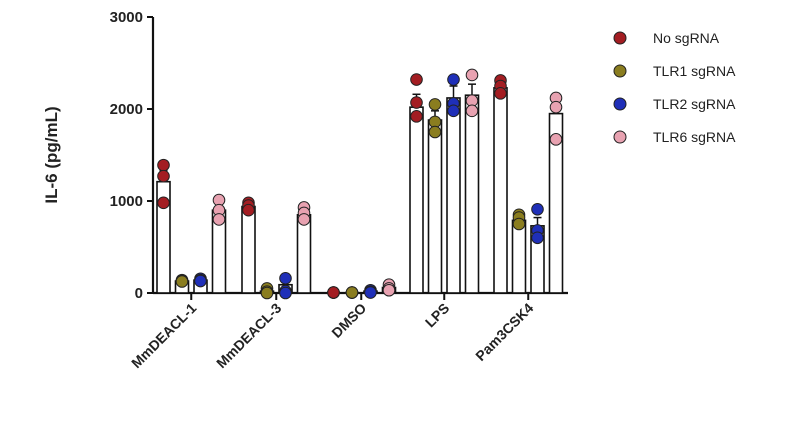 This screenshot has width=809, height=422. I want to click on y-tick-label: 0, so click(139, 293).